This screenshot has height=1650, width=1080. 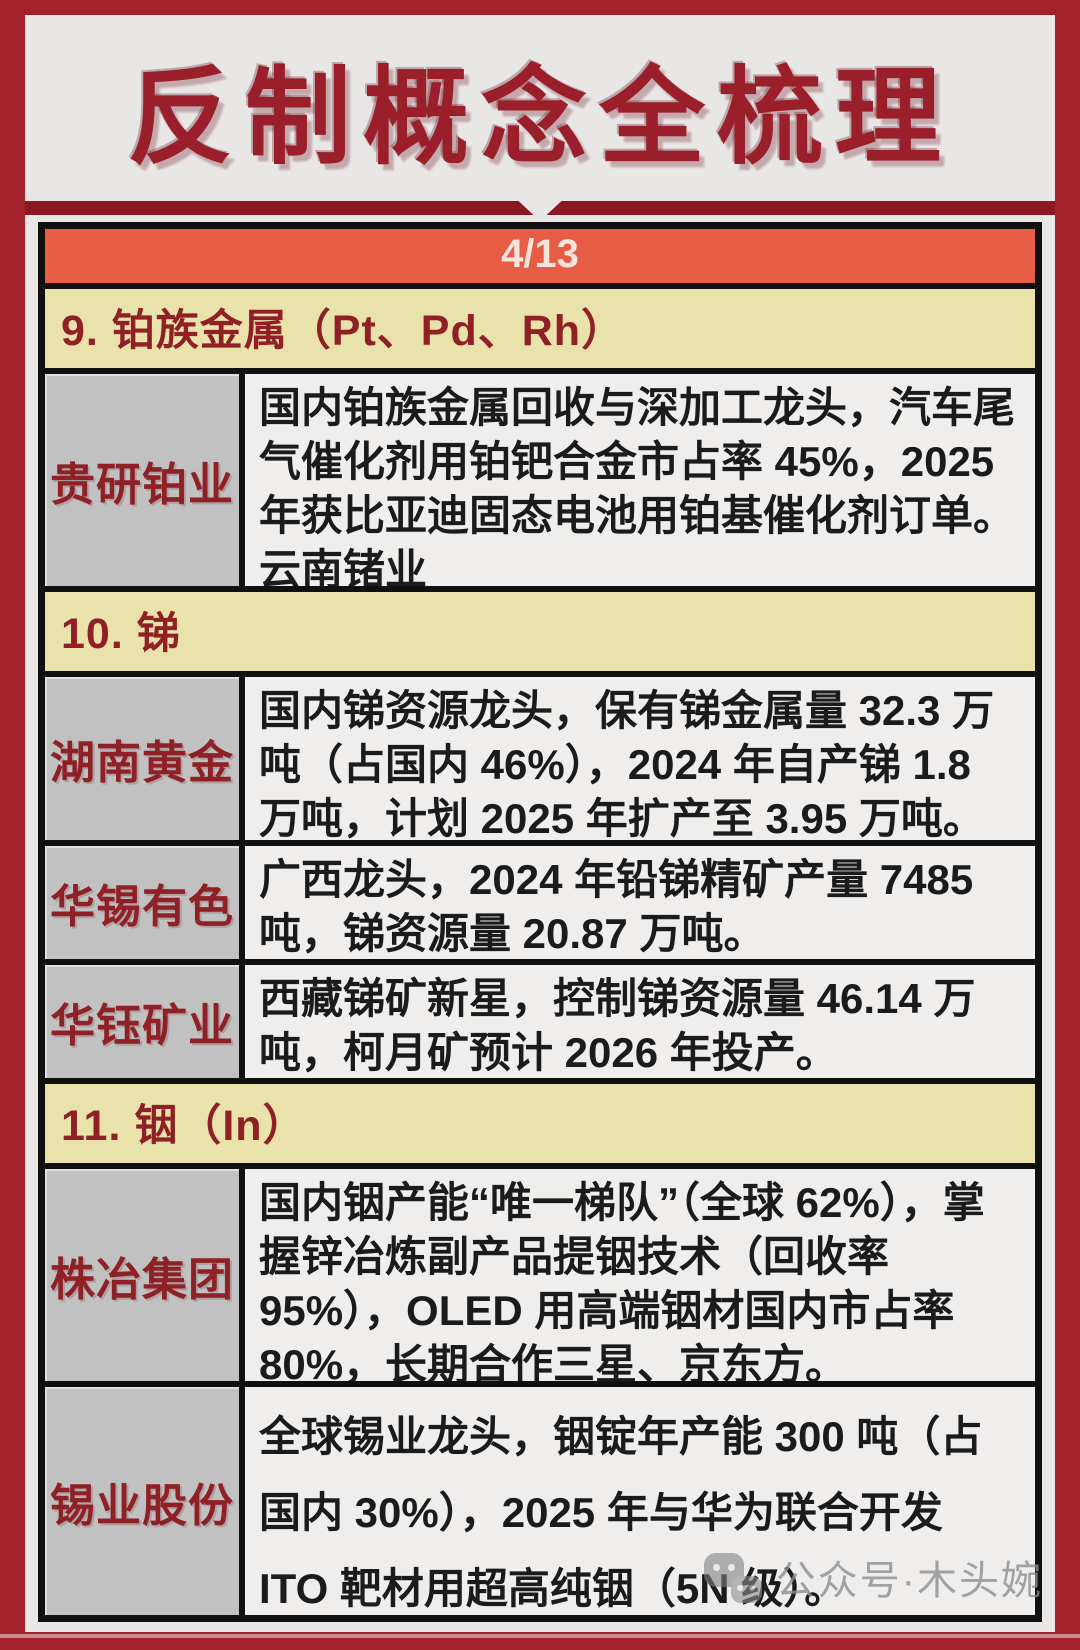 I want to click on company-cell: 华钰矿业, so click(x=145, y=1022).